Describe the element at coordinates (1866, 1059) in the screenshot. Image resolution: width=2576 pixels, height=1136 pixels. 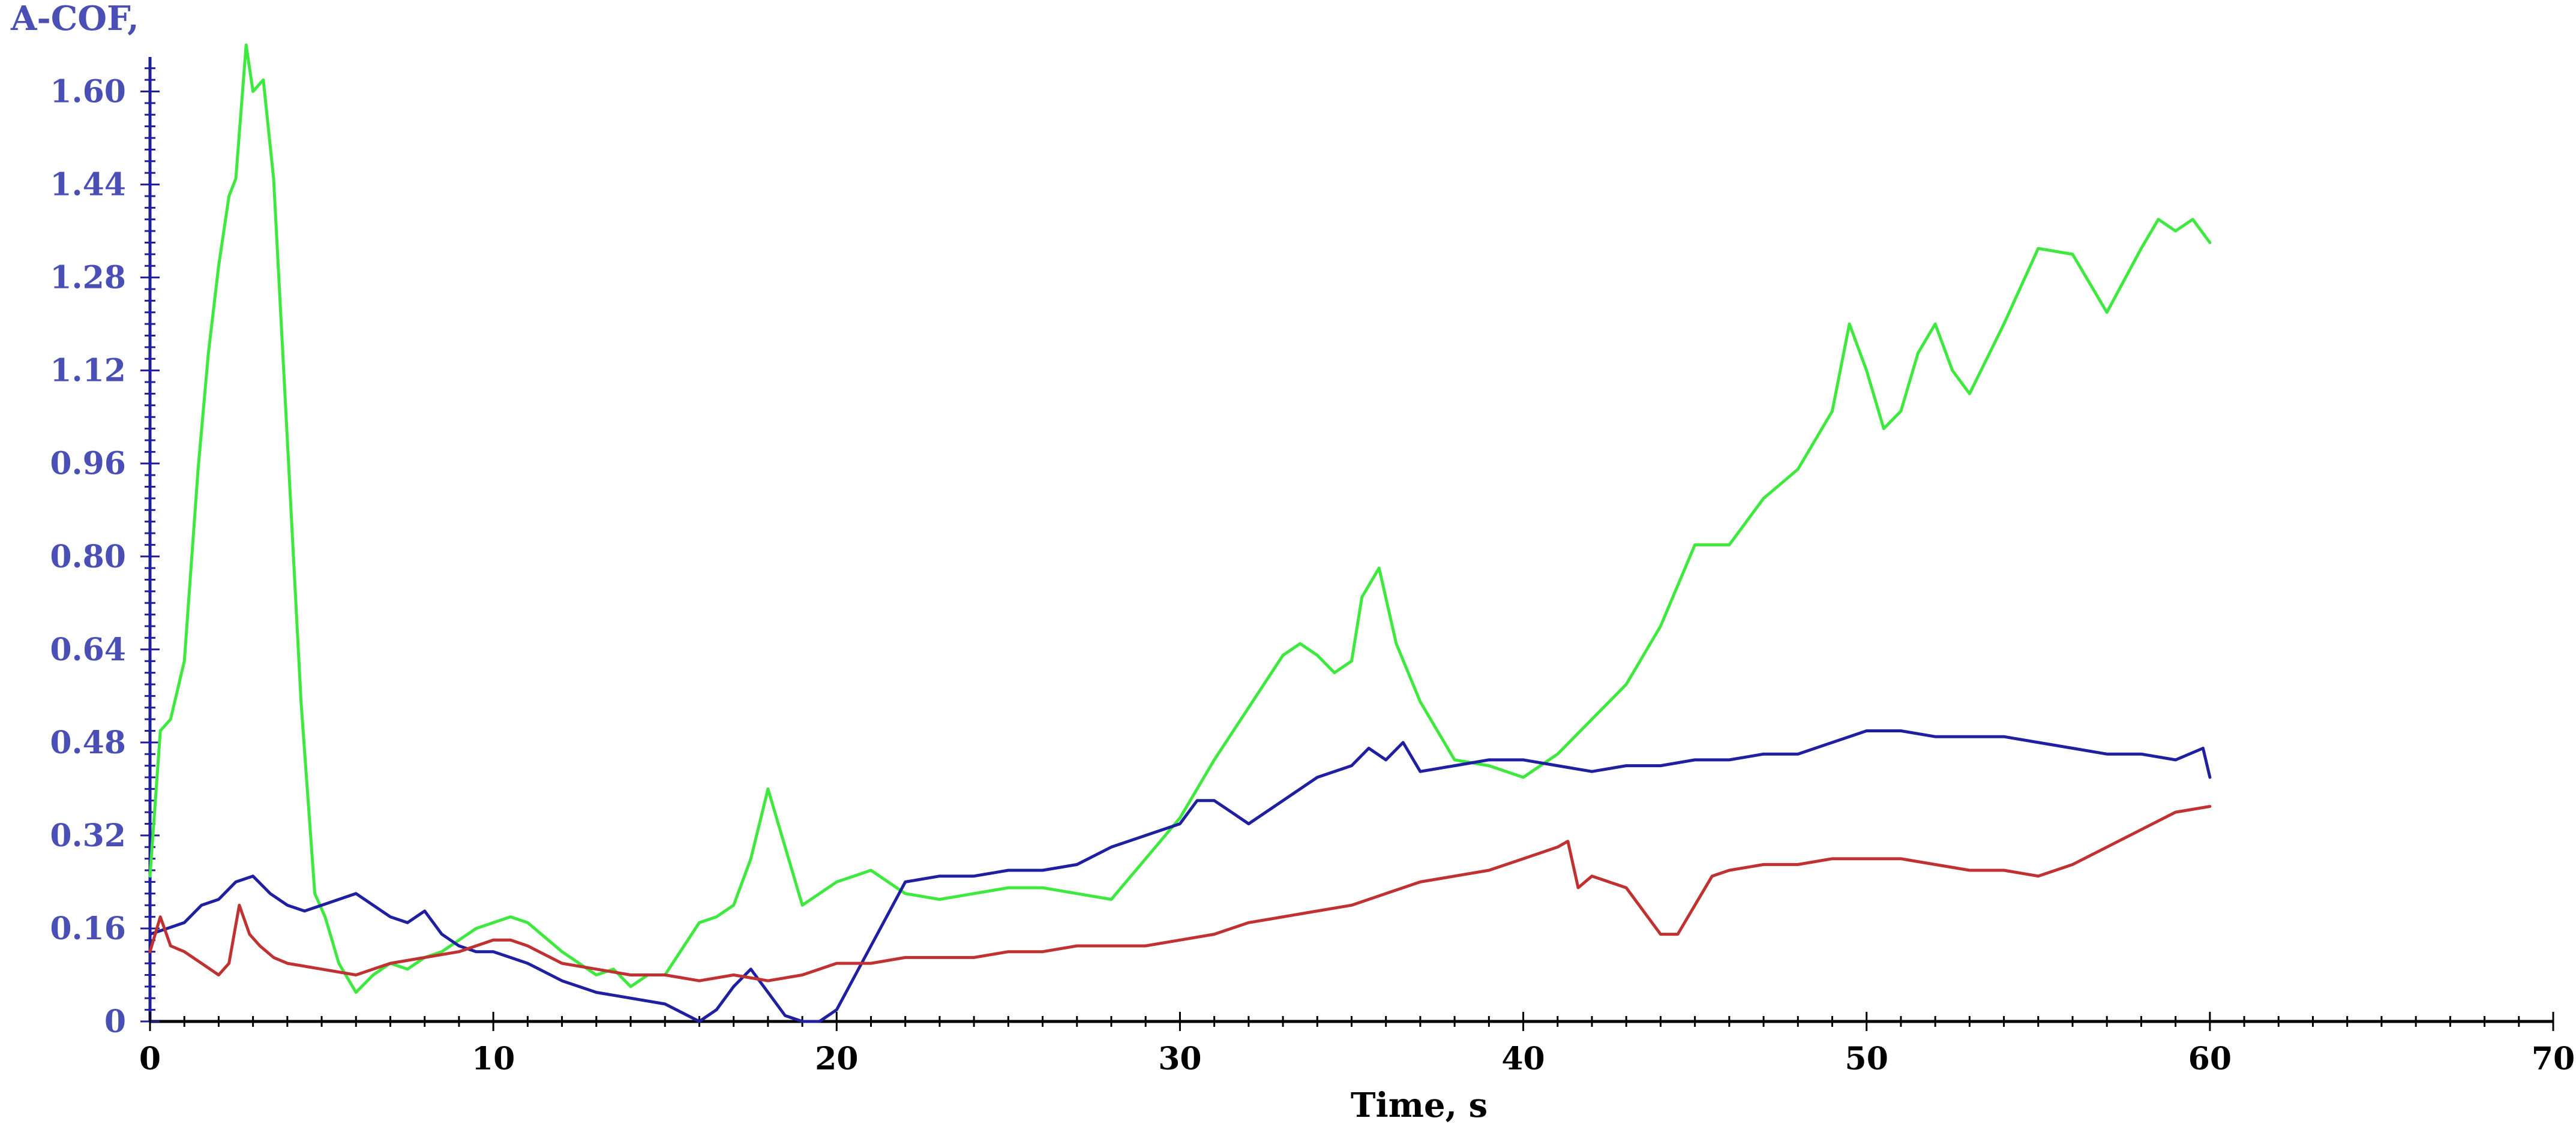
I see `x-tick-label: 50` at that location.